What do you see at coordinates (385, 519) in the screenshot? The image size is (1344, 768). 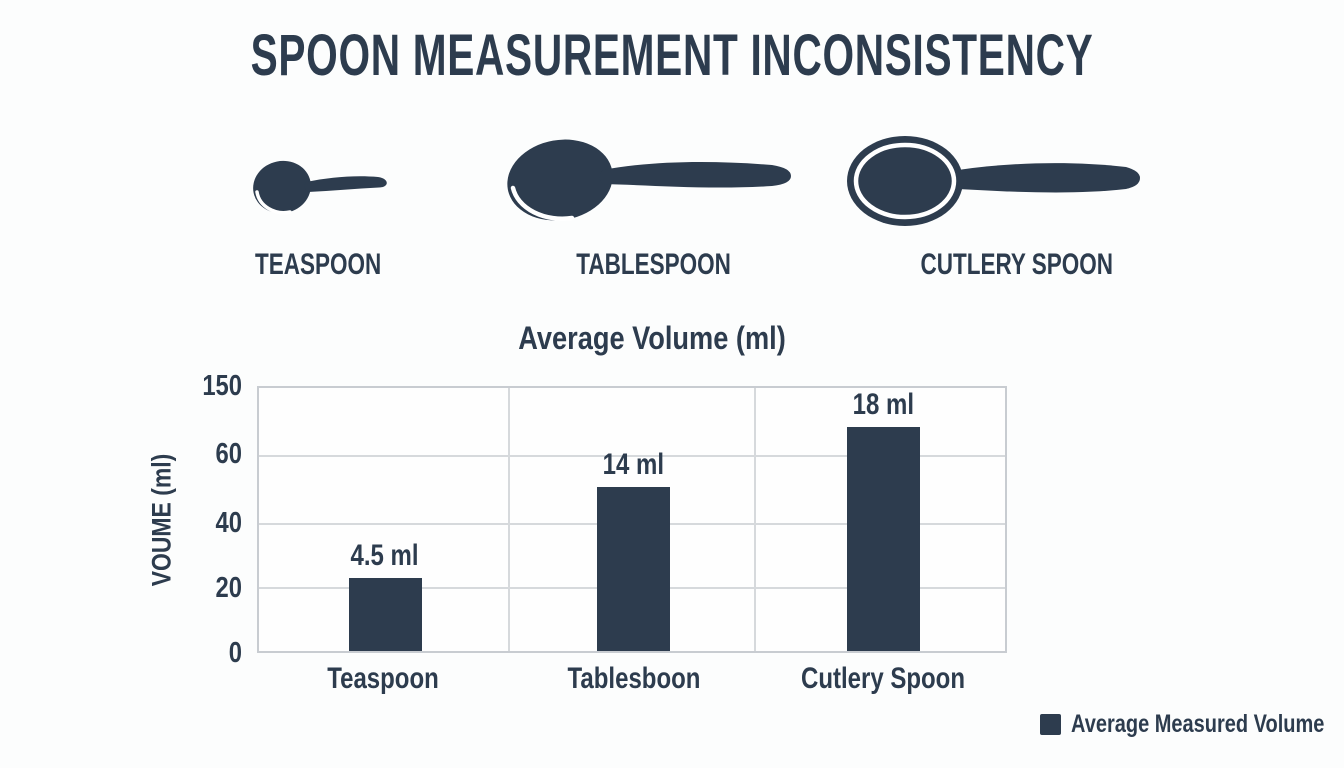 I see `bar-column-teaspoon: 4.5 ml` at bounding box center [385, 519].